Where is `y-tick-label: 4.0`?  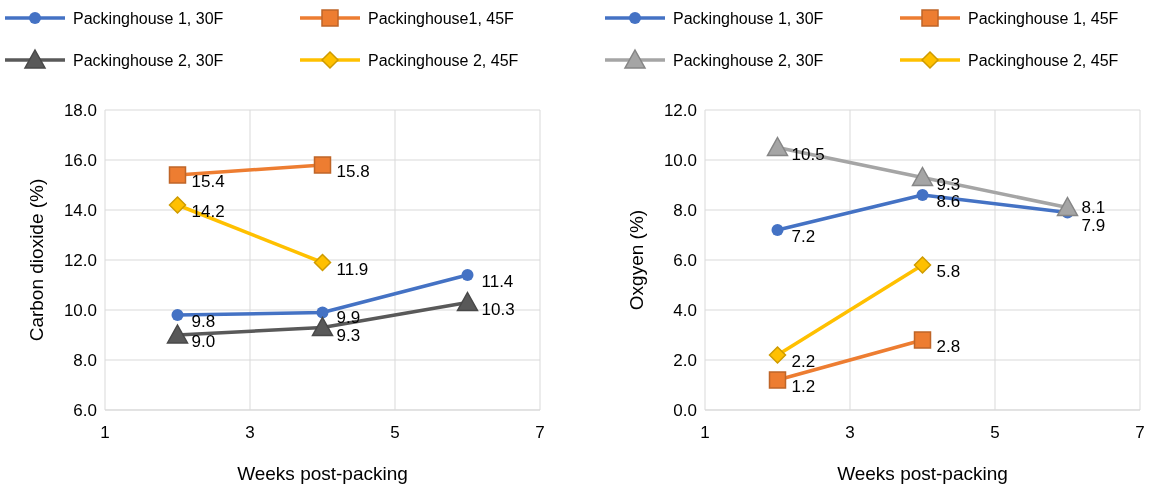
y-tick-label: 4.0 is located at coordinates (685, 310).